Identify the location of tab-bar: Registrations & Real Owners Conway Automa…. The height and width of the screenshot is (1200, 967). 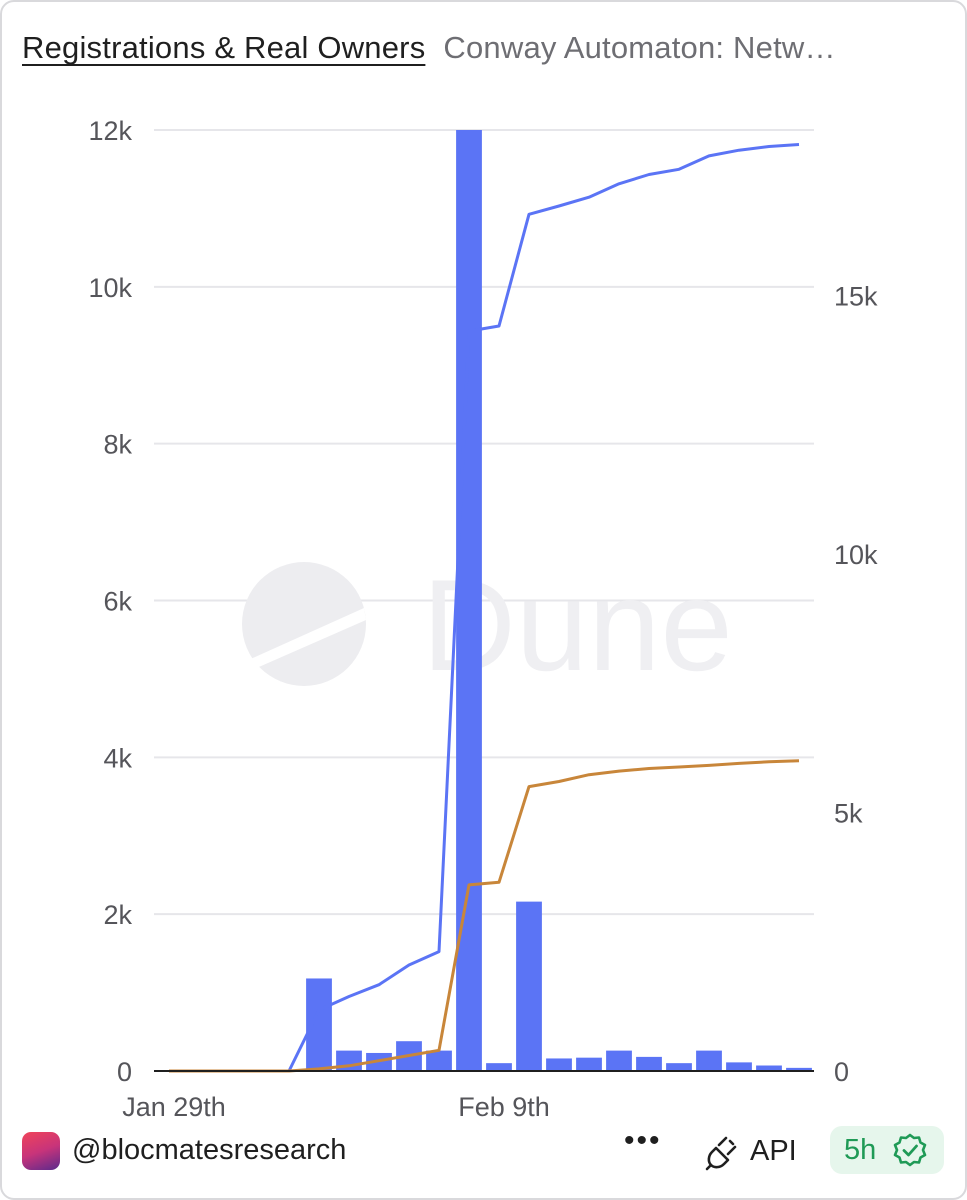
(429, 52).